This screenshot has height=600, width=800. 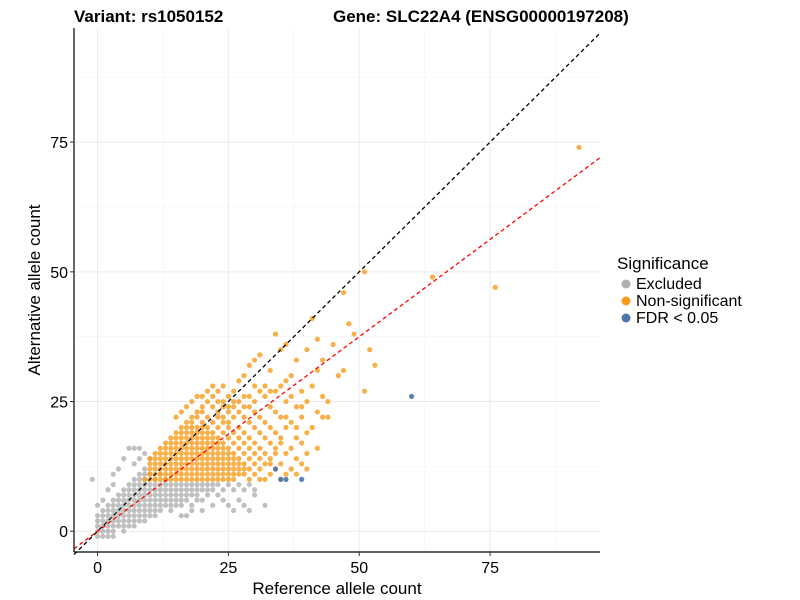 What do you see at coordinates (626, 301) in the screenshot?
I see `legend-swatch-non-significant` at bounding box center [626, 301].